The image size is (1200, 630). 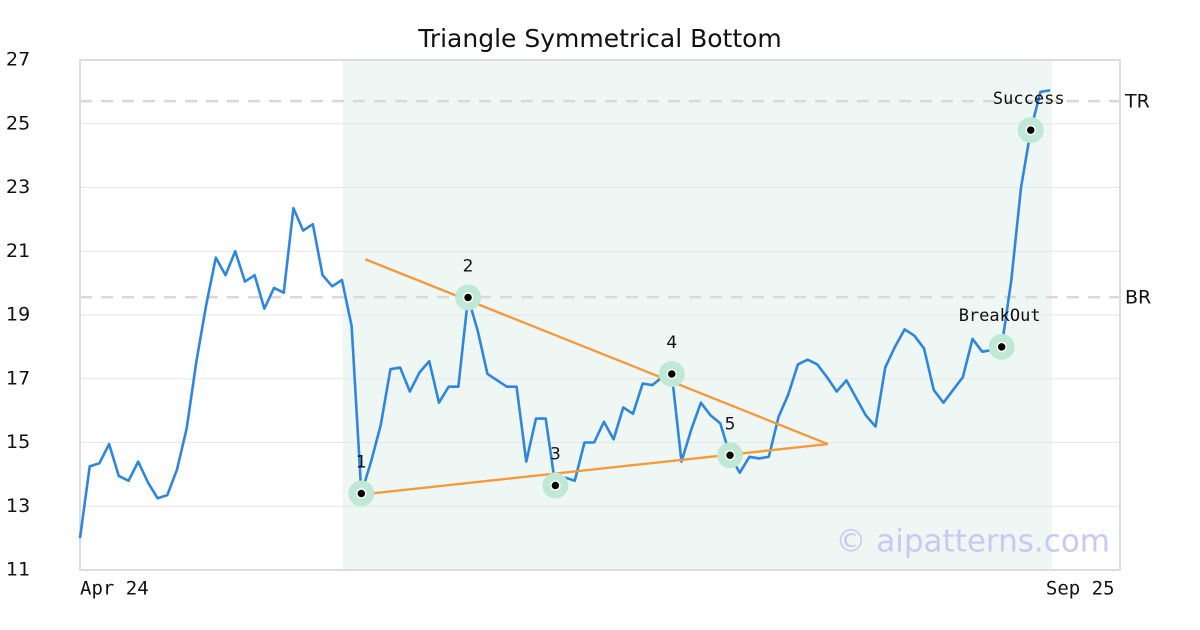 What do you see at coordinates (18, 570) in the screenshot?
I see `y-tick-label: 11` at bounding box center [18, 570].